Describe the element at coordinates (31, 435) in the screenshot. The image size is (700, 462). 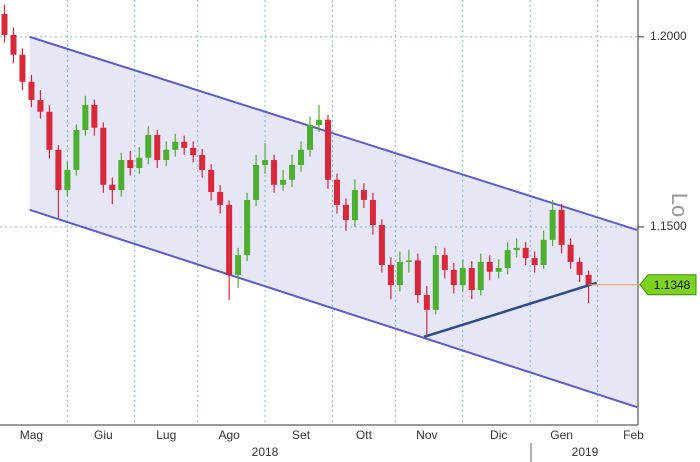
I see `x-tick-label: Mag` at that location.